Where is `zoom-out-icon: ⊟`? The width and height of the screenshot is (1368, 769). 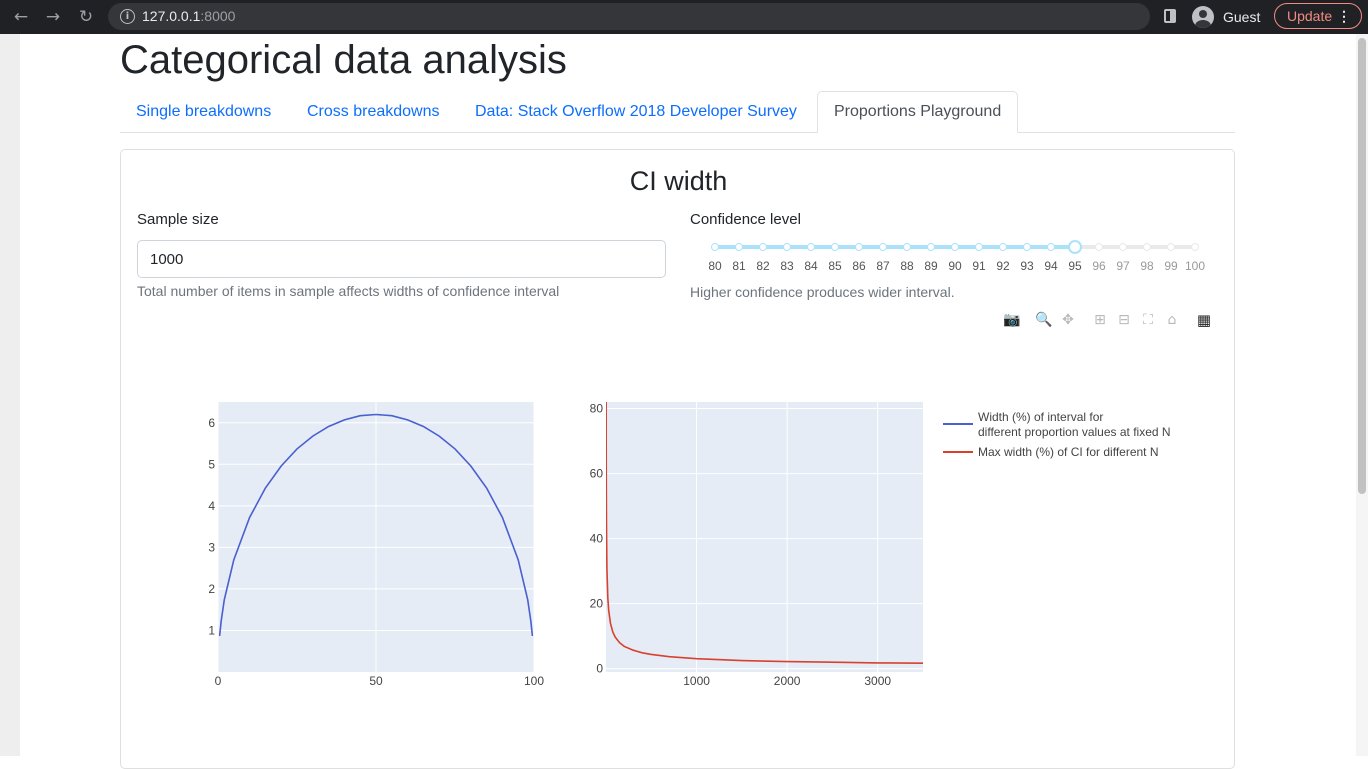 zoom-out-icon: ⊟ is located at coordinates (1124, 320).